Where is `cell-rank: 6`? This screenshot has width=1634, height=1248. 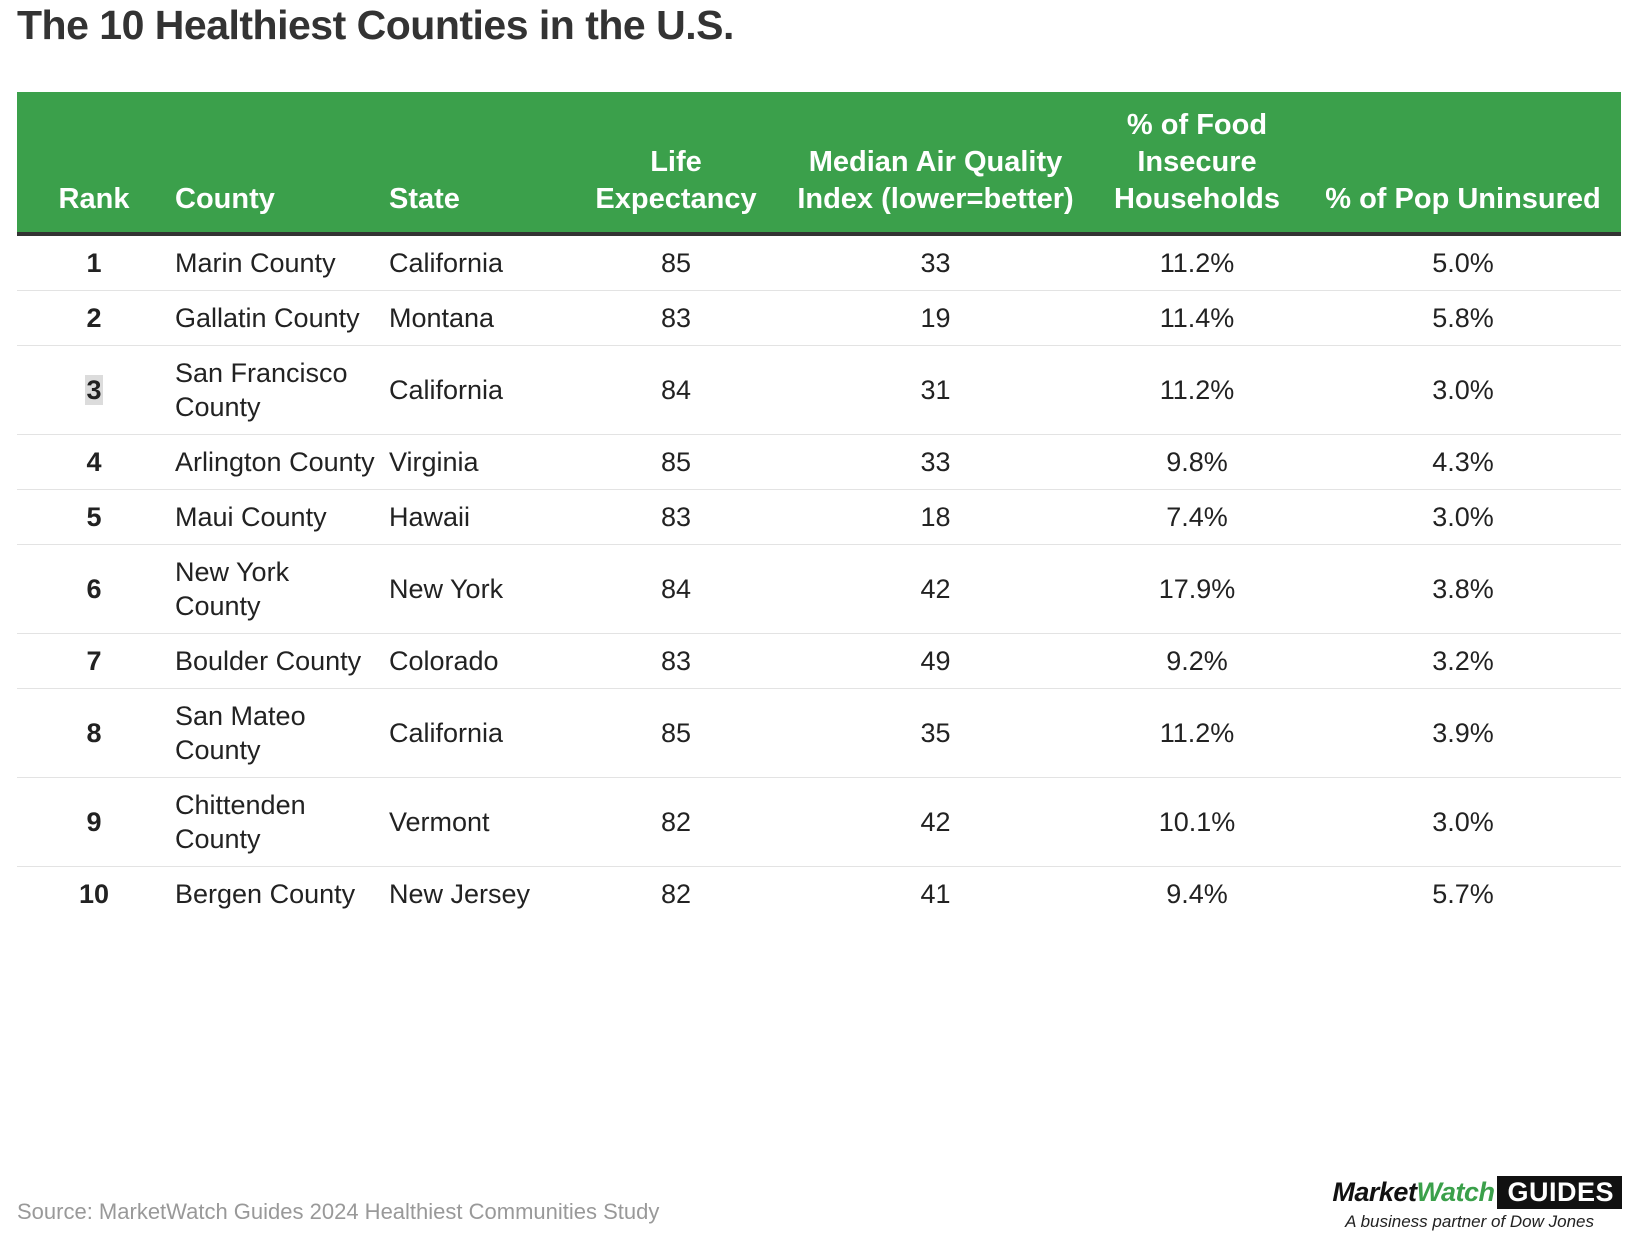 cell-rank: 6 is located at coordinates (94, 589).